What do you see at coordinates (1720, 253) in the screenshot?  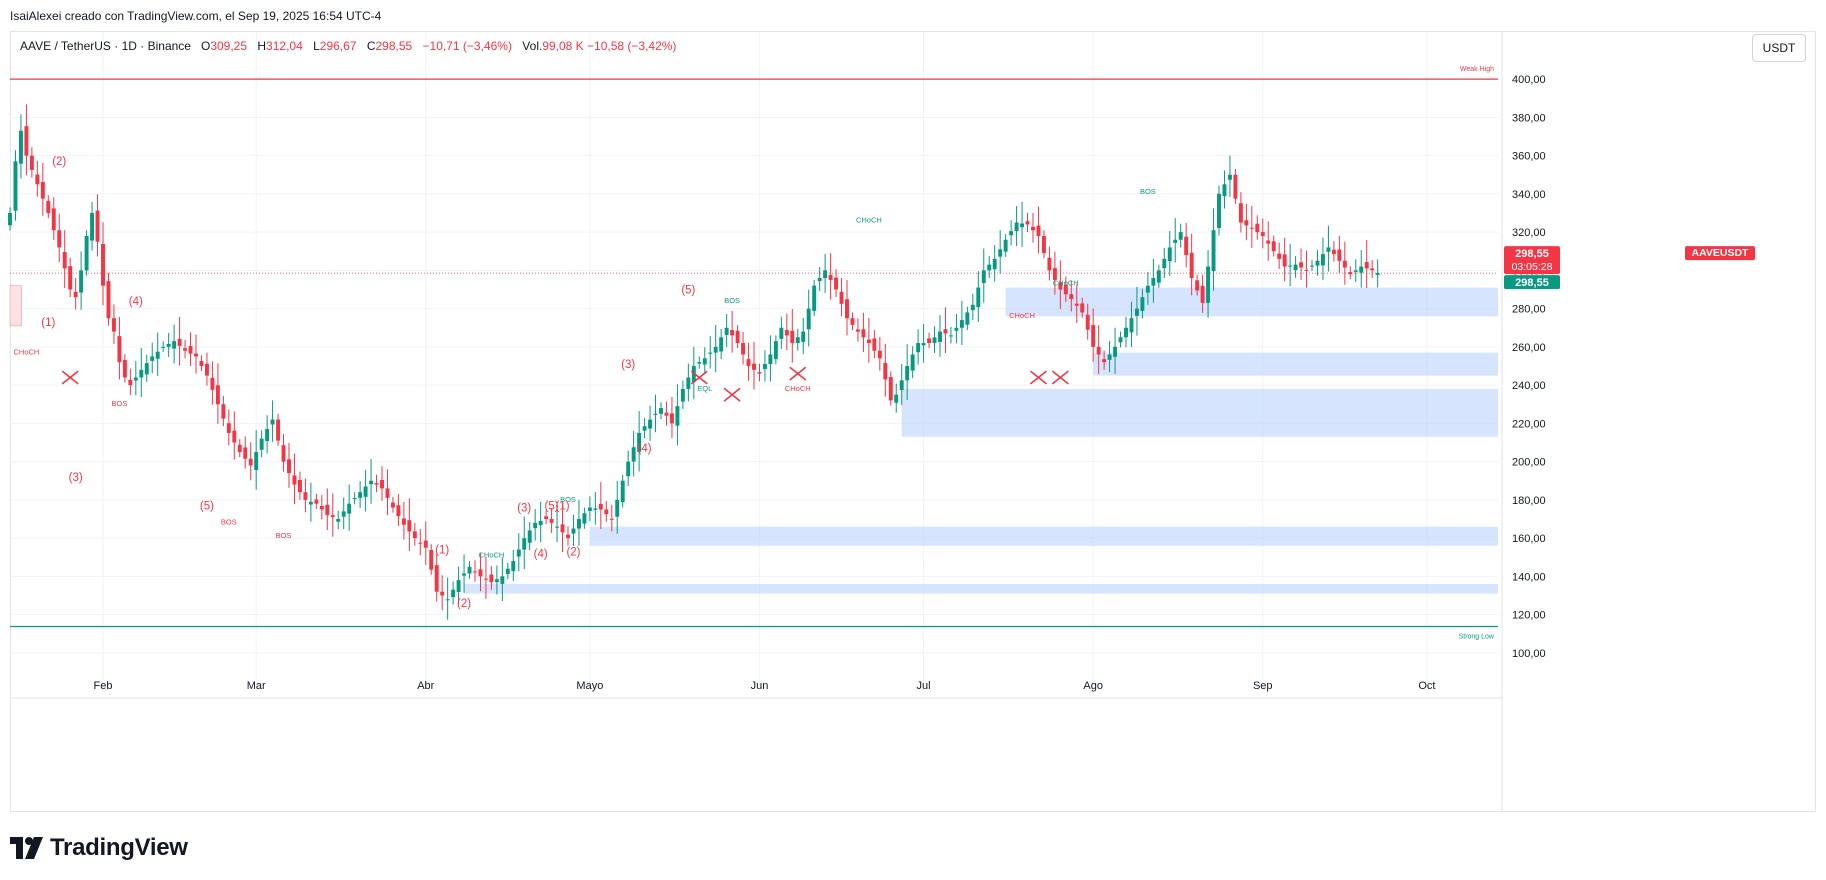 I see `symbol-tag-bg` at bounding box center [1720, 253].